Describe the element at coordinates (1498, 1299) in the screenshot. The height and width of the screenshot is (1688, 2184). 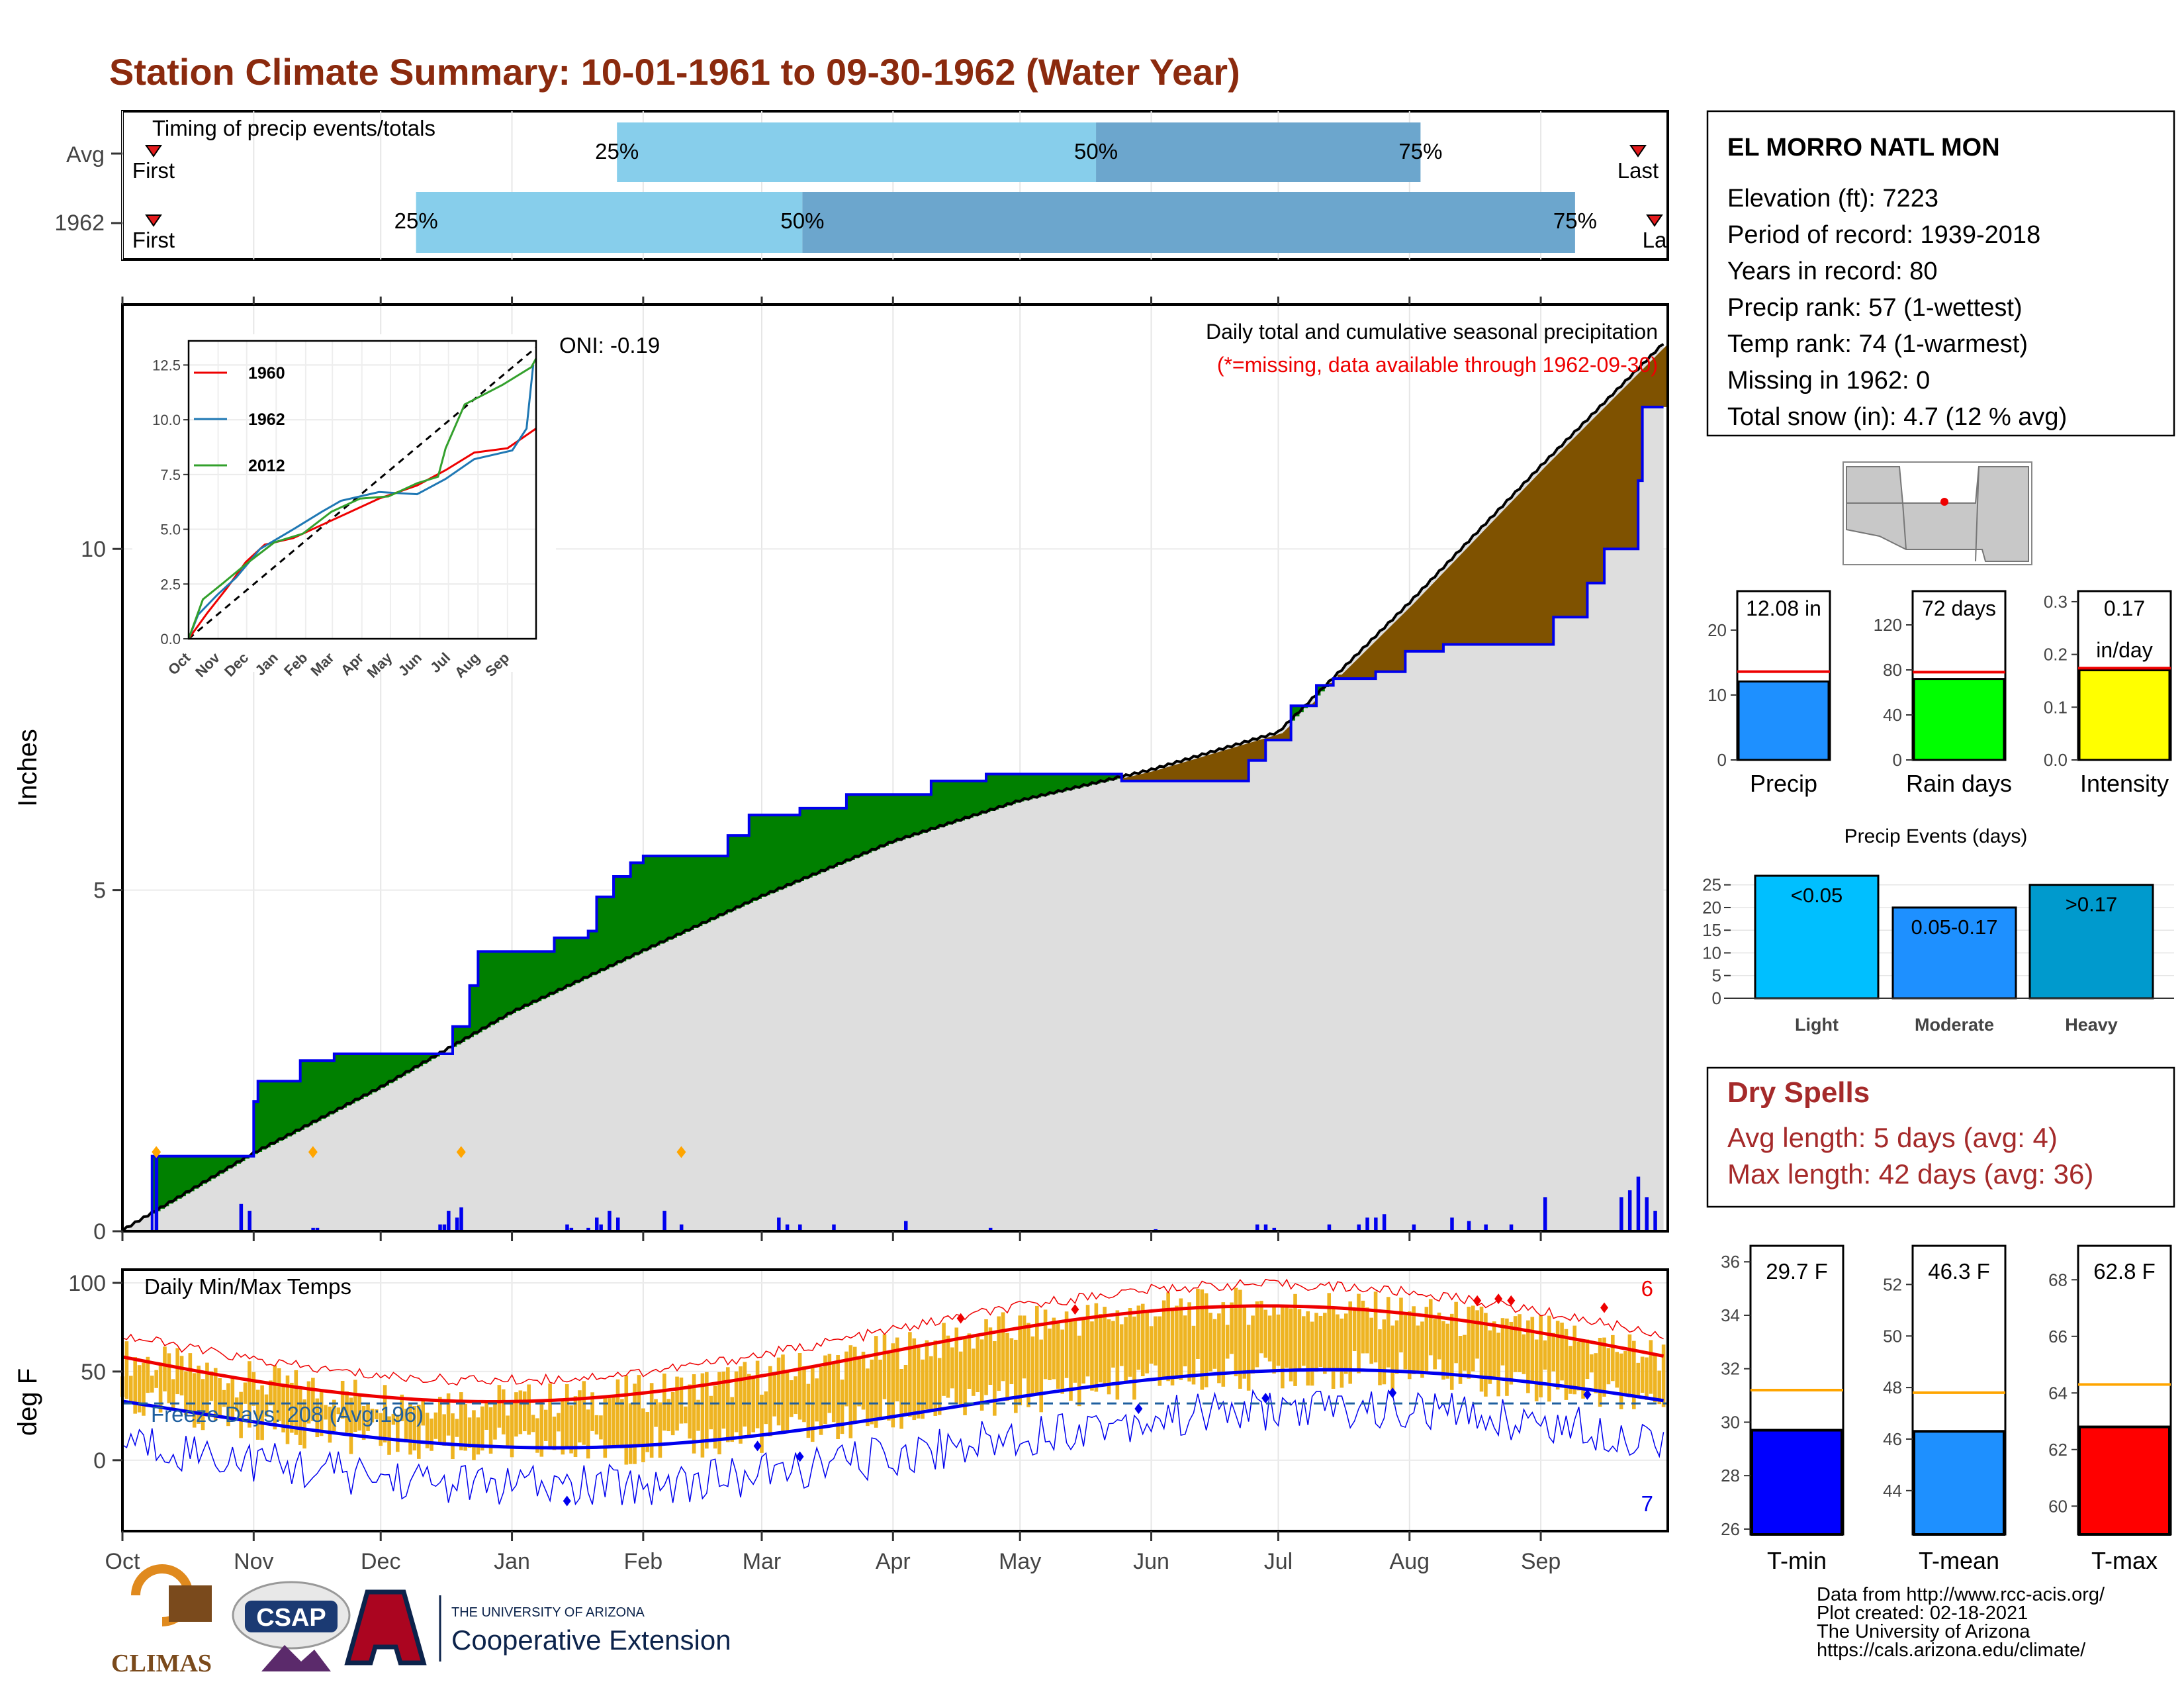
I see `record-high-marker` at that location.